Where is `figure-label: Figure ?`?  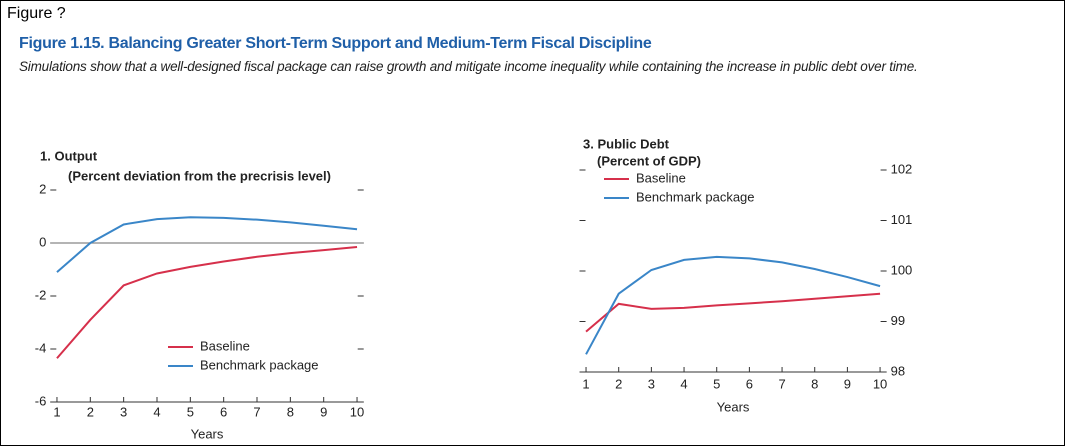 figure-label: Figure ? is located at coordinates (36, 13).